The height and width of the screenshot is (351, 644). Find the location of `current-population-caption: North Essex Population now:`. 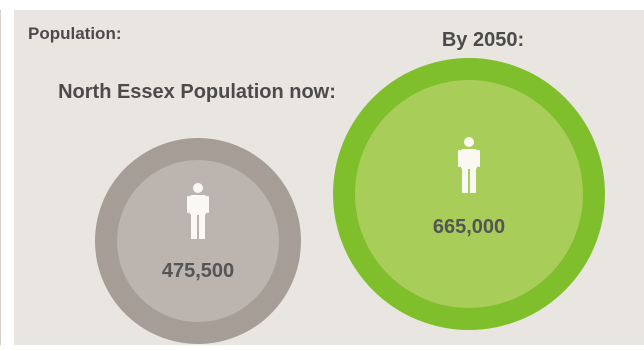

current-population-caption: North Essex Population now: is located at coordinates (197, 92).